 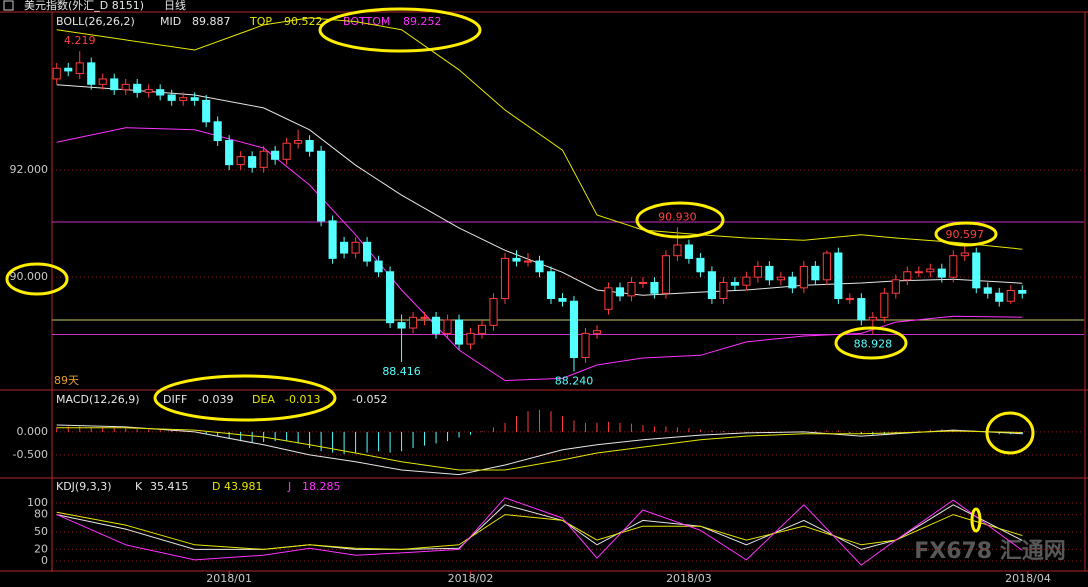 What do you see at coordinates (574, 380) in the screenshot?
I see `extreme-label: 88.240` at bounding box center [574, 380].